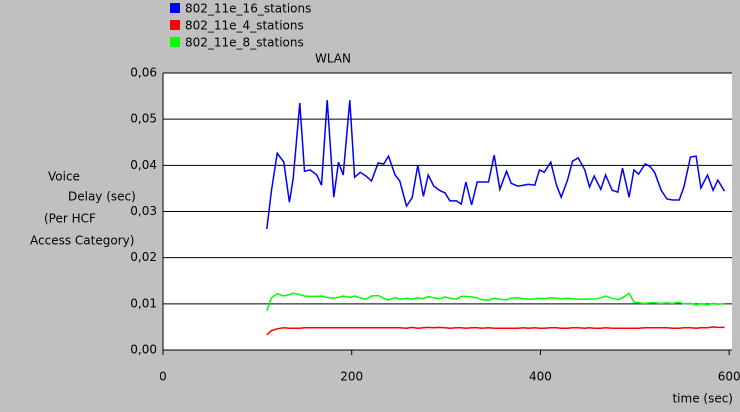 This screenshot has width=740, height=412. Describe the element at coordinates (729, 377) in the screenshot. I see `x-tick-label: 600` at that location.